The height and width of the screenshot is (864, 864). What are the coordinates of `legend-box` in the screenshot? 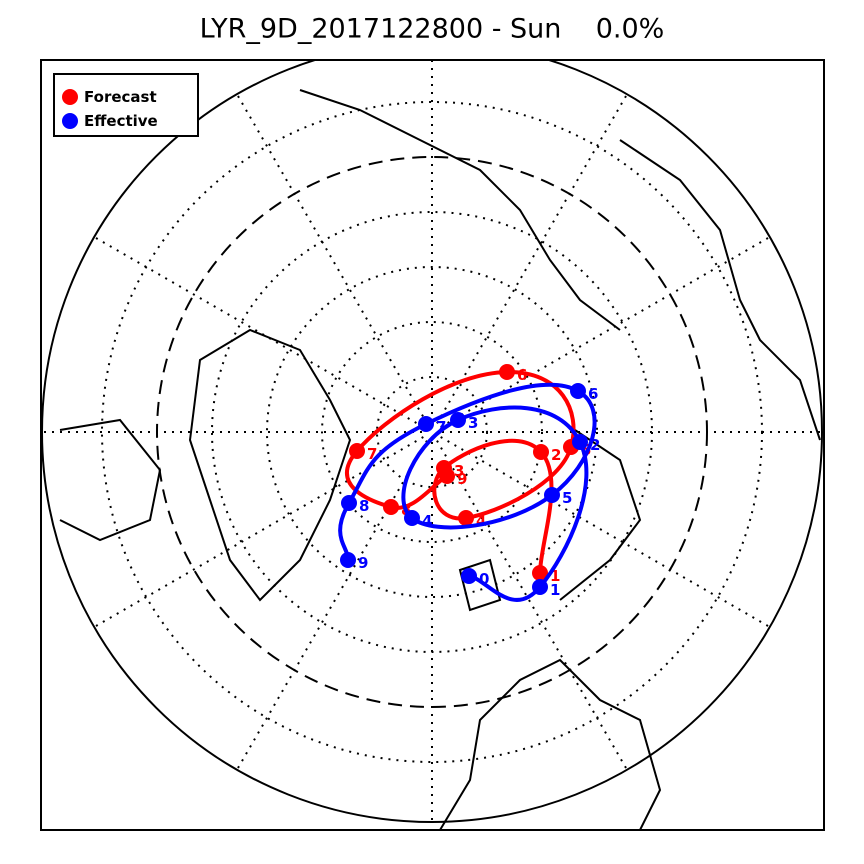 It's located at (126, 105).